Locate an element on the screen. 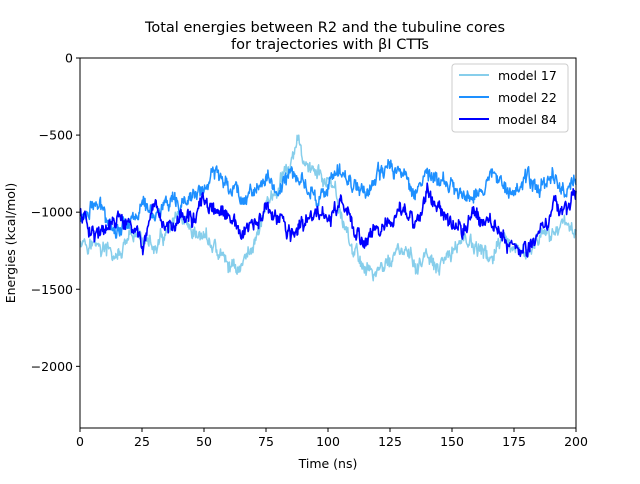 This screenshot has height=484, width=640. chart-title-line-2: for trajectories with βI CTTs is located at coordinates (330, 45).